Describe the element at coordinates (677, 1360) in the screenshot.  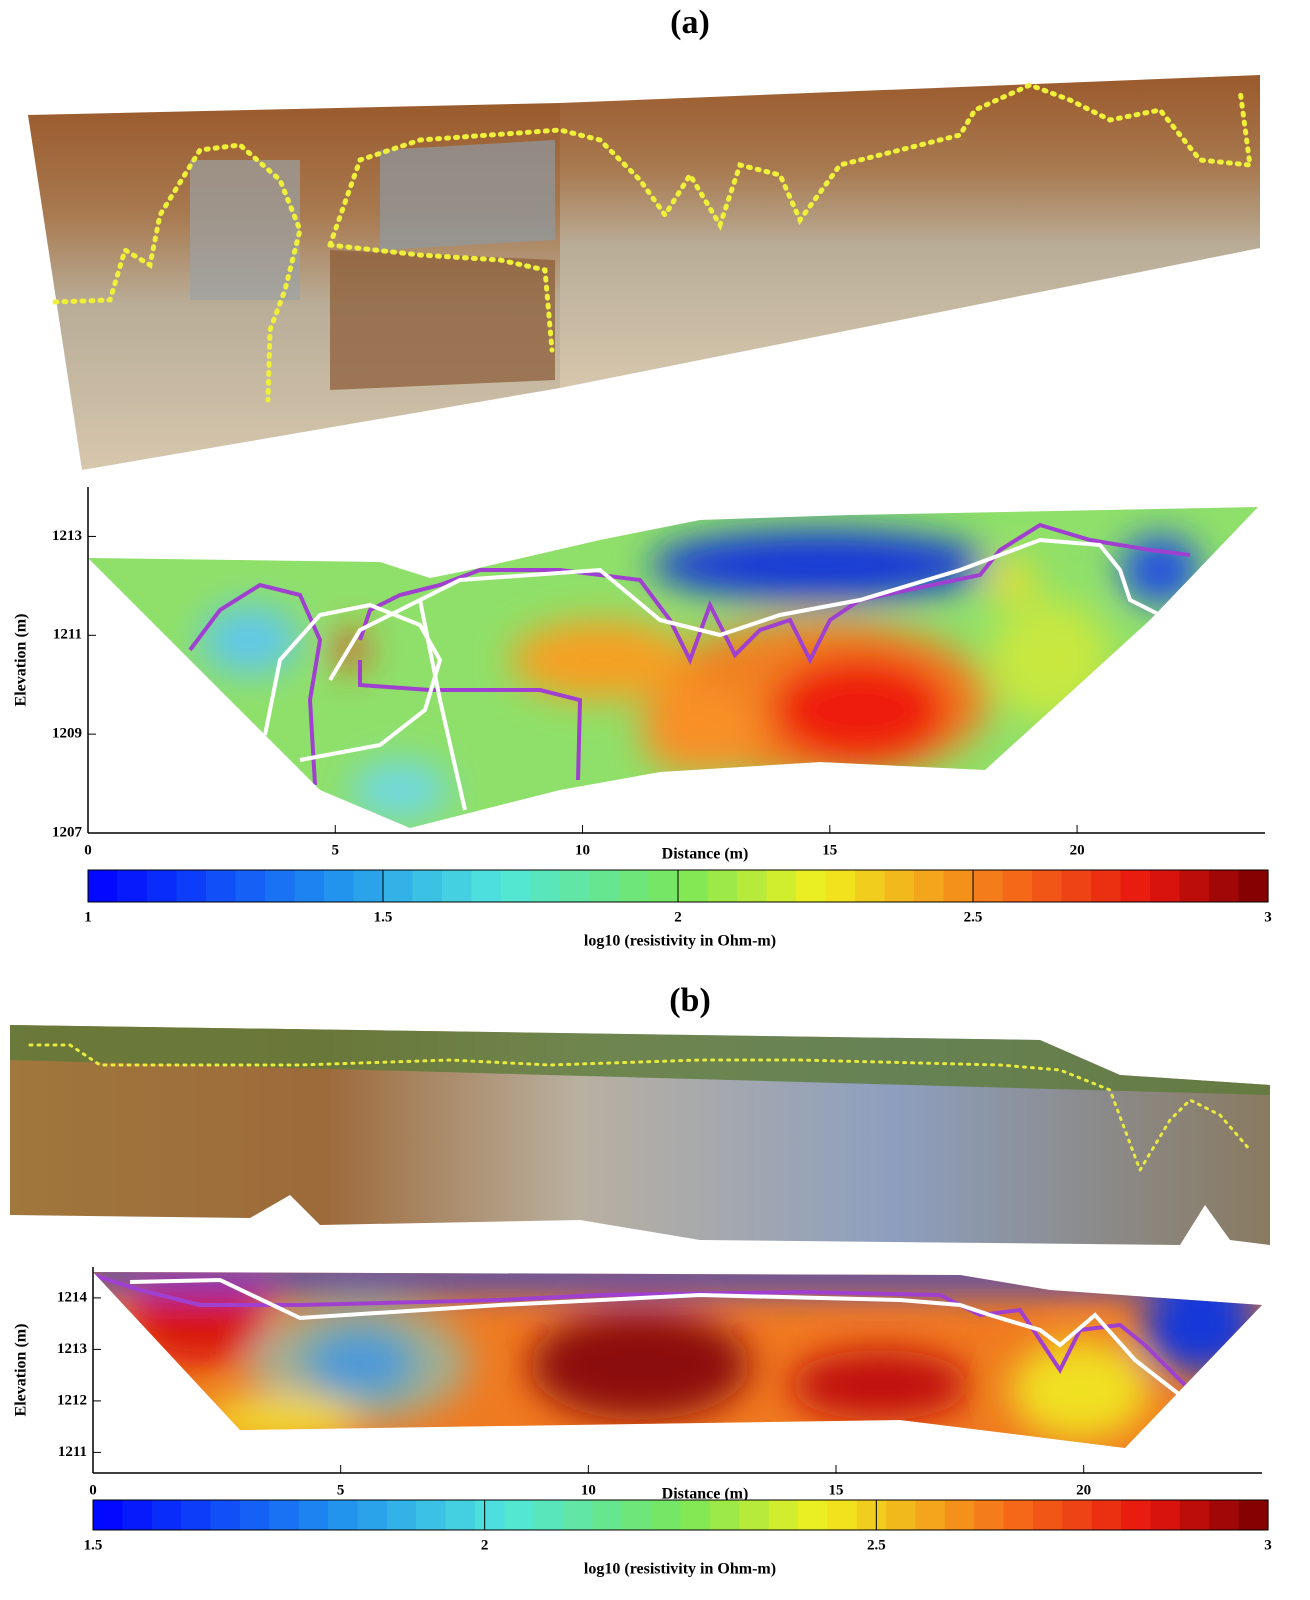
I see `resistivity-section-b` at that location.